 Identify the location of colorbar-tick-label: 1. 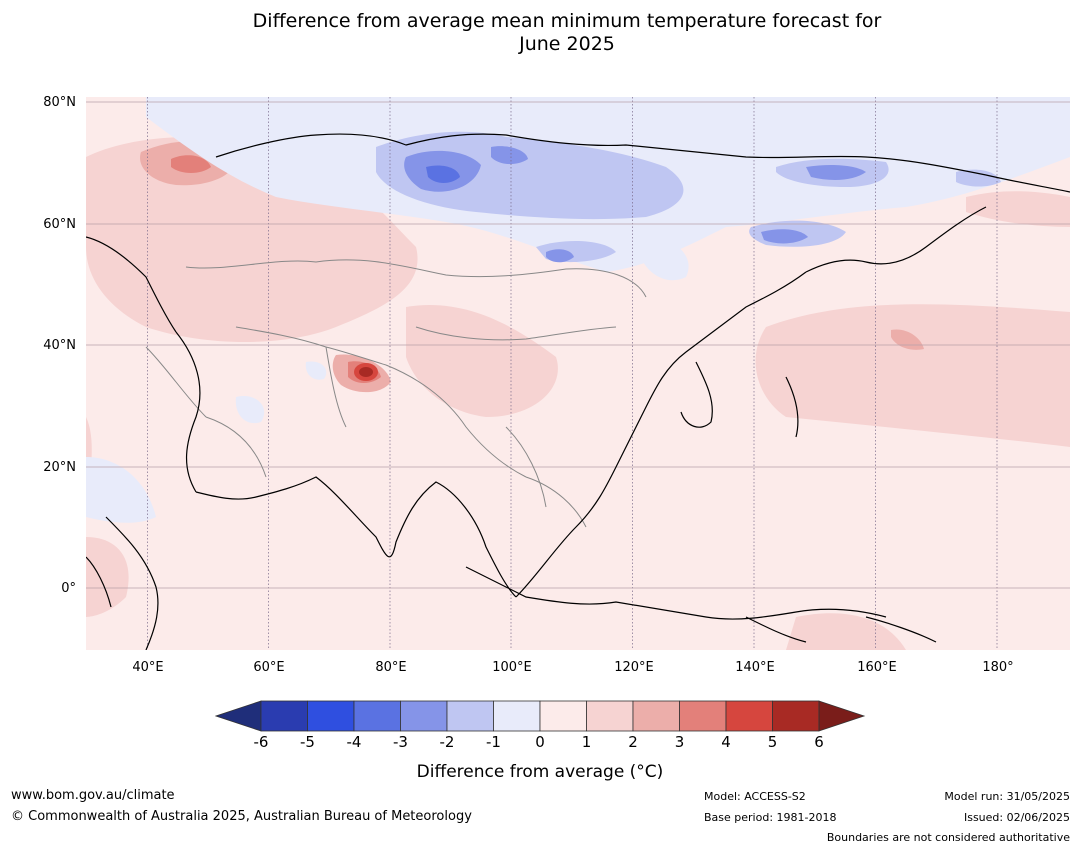
(586, 742).